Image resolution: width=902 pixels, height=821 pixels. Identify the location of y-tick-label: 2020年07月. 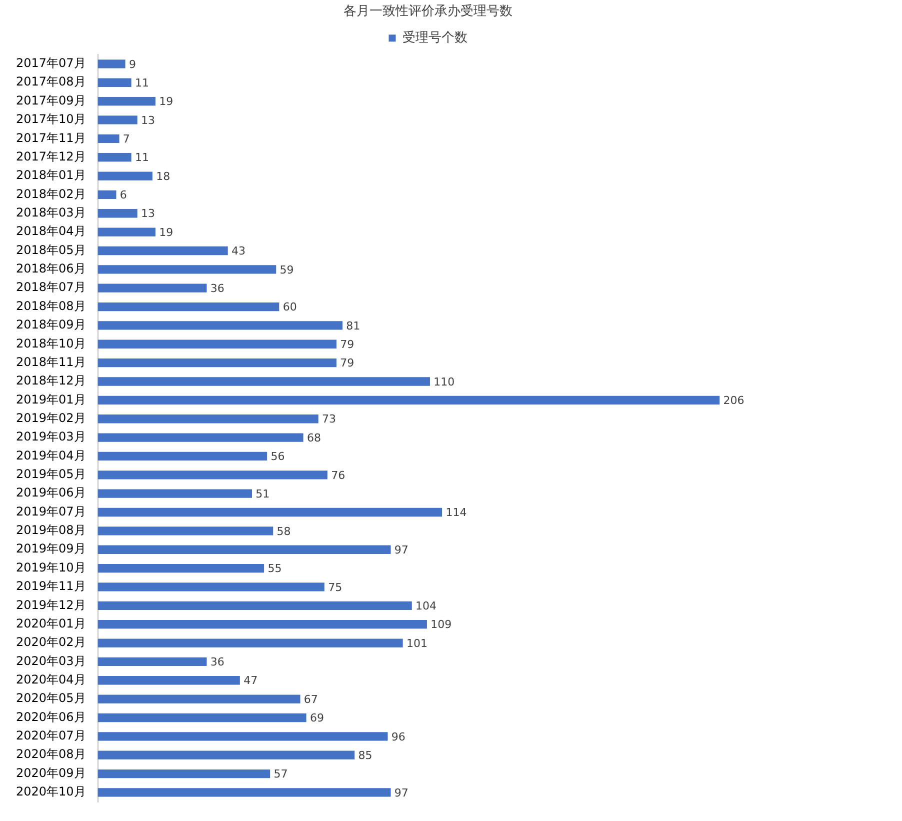
(51, 735).